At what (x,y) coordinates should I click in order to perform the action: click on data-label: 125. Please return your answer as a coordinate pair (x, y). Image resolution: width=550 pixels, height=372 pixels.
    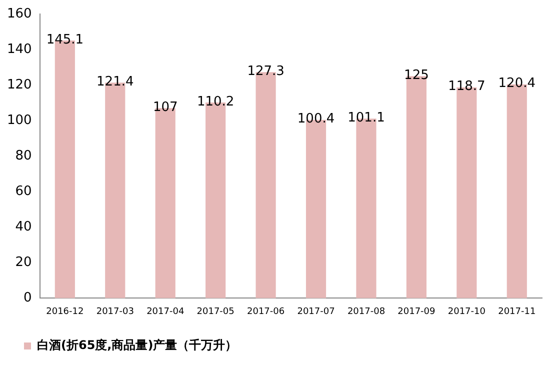
    Looking at the image, I should click on (416, 76).